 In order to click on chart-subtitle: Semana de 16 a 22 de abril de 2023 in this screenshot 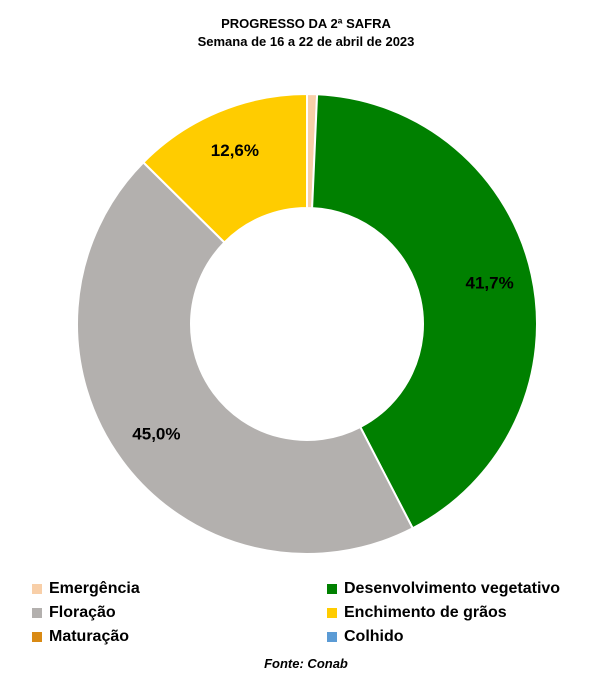, I will do `click(306, 41)`.